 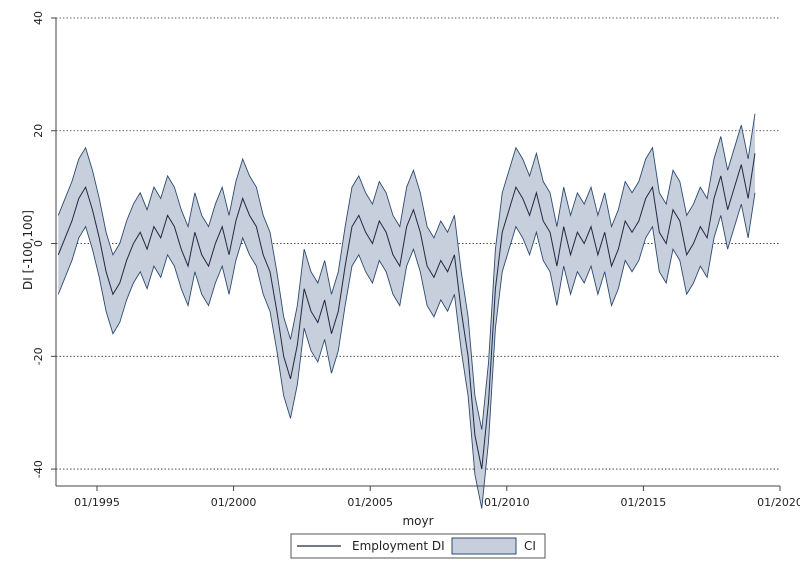 What do you see at coordinates (507, 502) in the screenshot?
I see `x-tick-label: 01/2010` at bounding box center [507, 502].